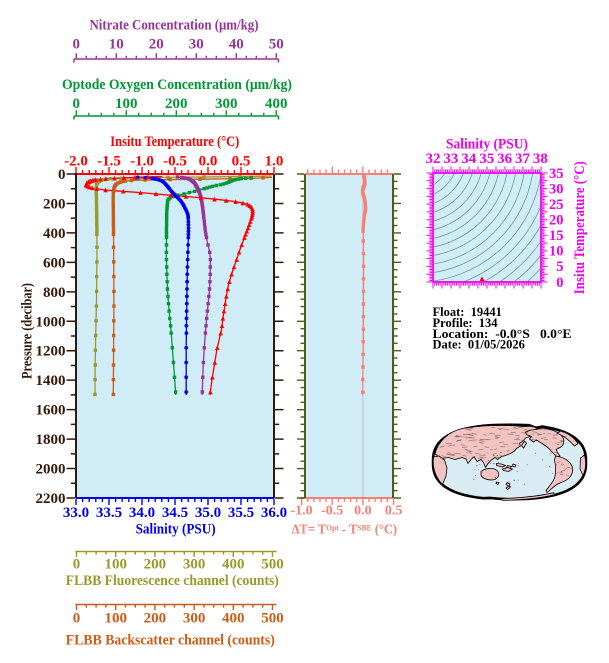 The width and height of the screenshot is (609, 663). I want to click on svg-text:FLBB Fluorescence channel (cou: FLBB Fluorescence channel (counts), so click(172, 581).